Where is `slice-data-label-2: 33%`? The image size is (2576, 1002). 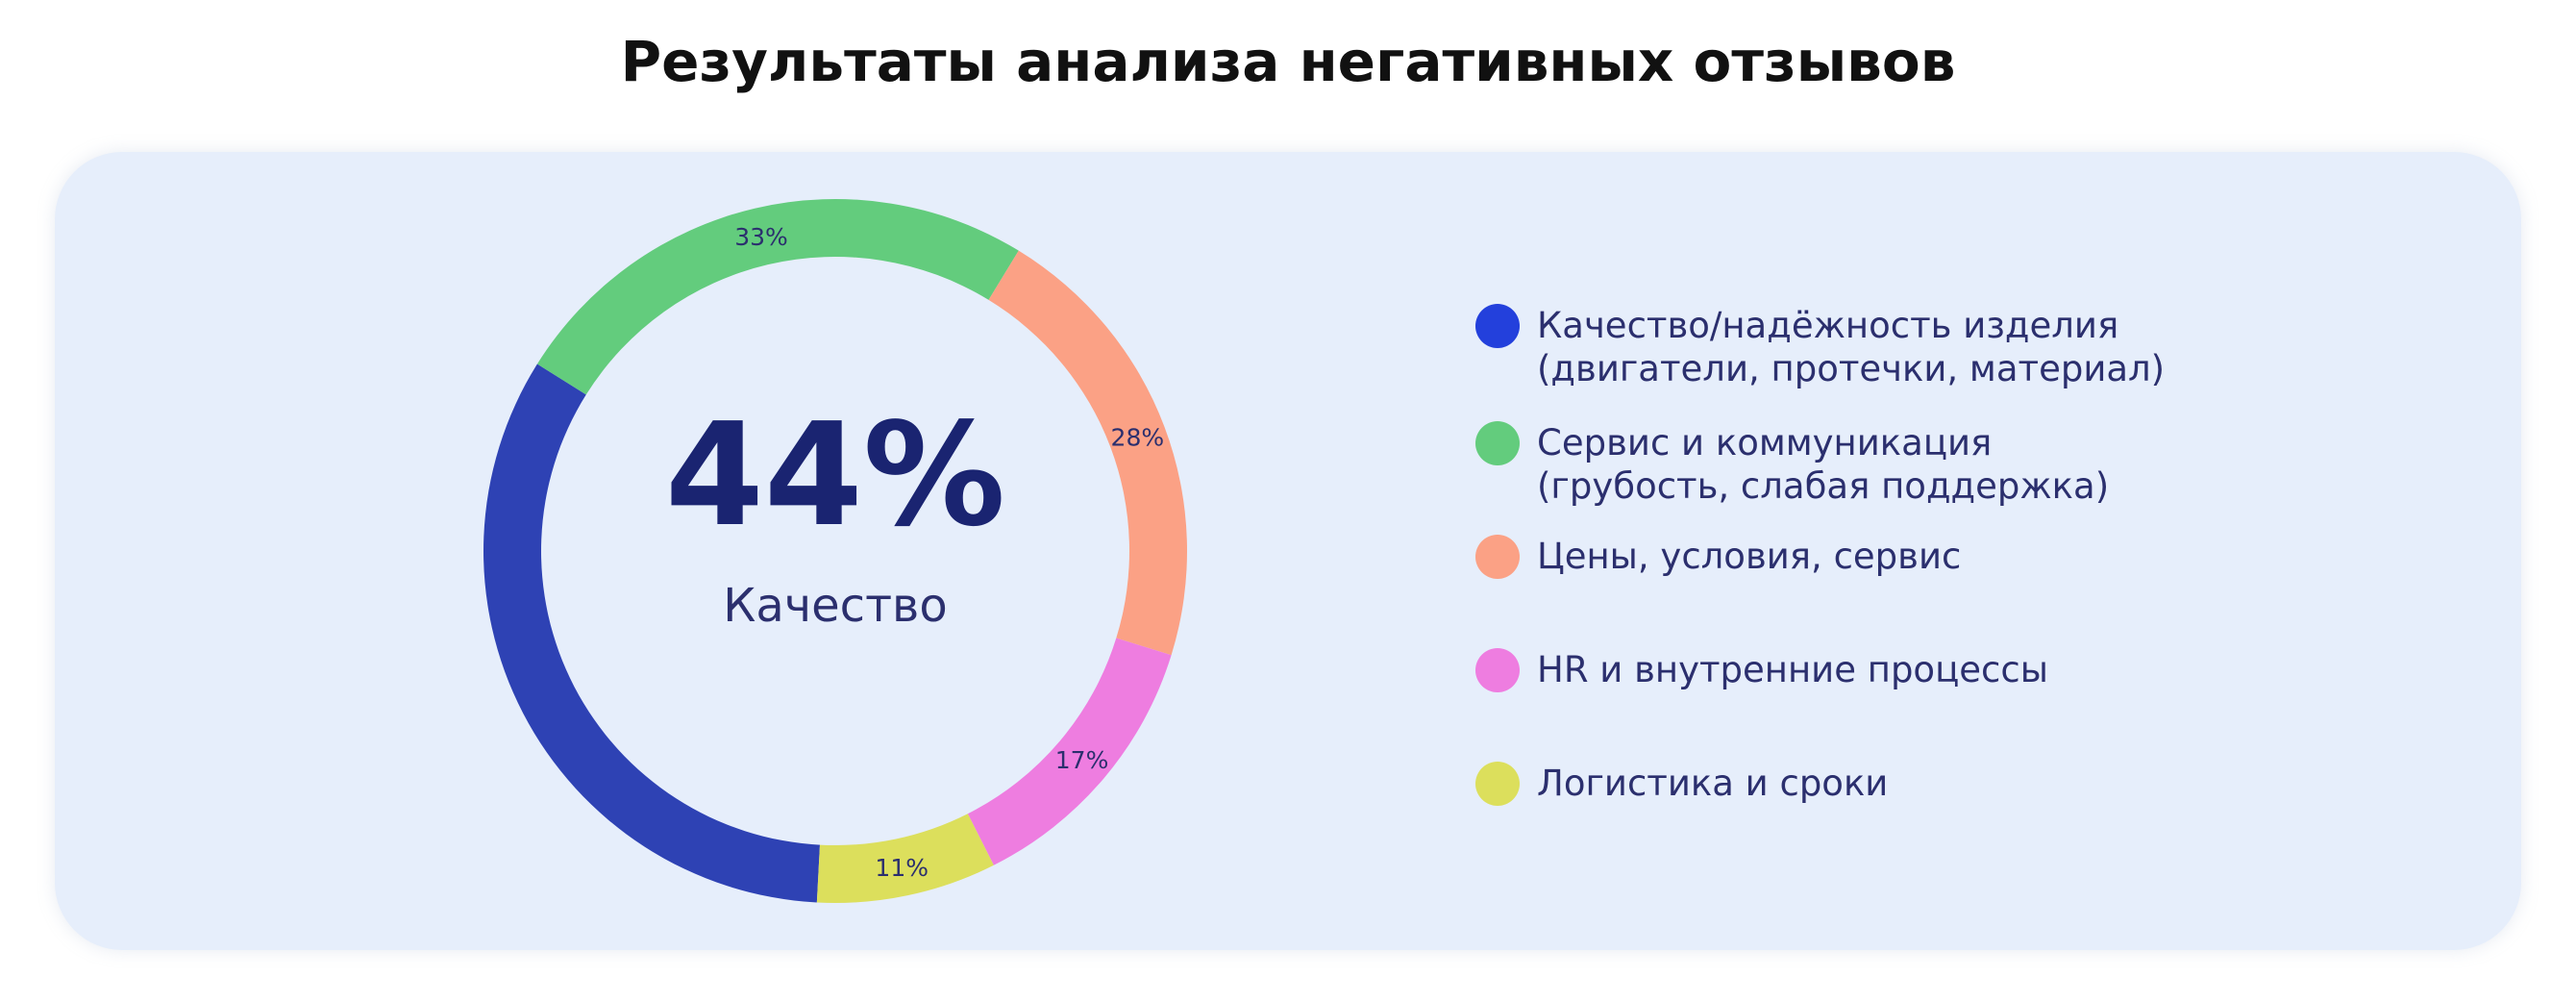
slice-data-label-2: 33% is located at coordinates (761, 237).